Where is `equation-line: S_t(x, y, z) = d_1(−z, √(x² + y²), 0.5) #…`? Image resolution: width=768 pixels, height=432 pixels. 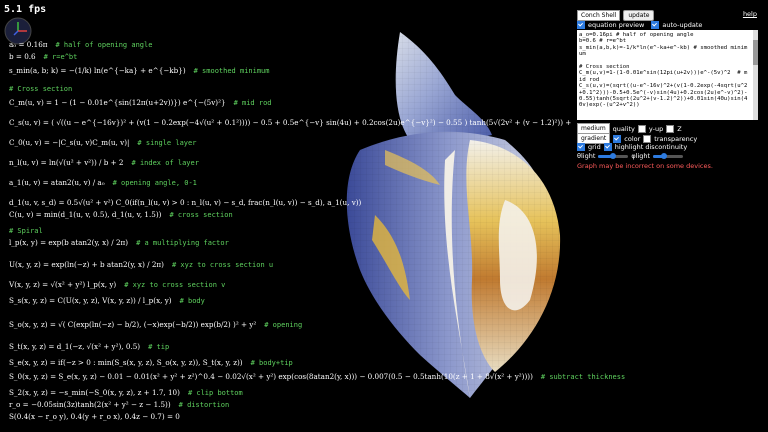
equation-line: S_t(x, y, z) = d_1(−z, √(x² + y²), 0.5) #… is located at coordinates (89, 347).